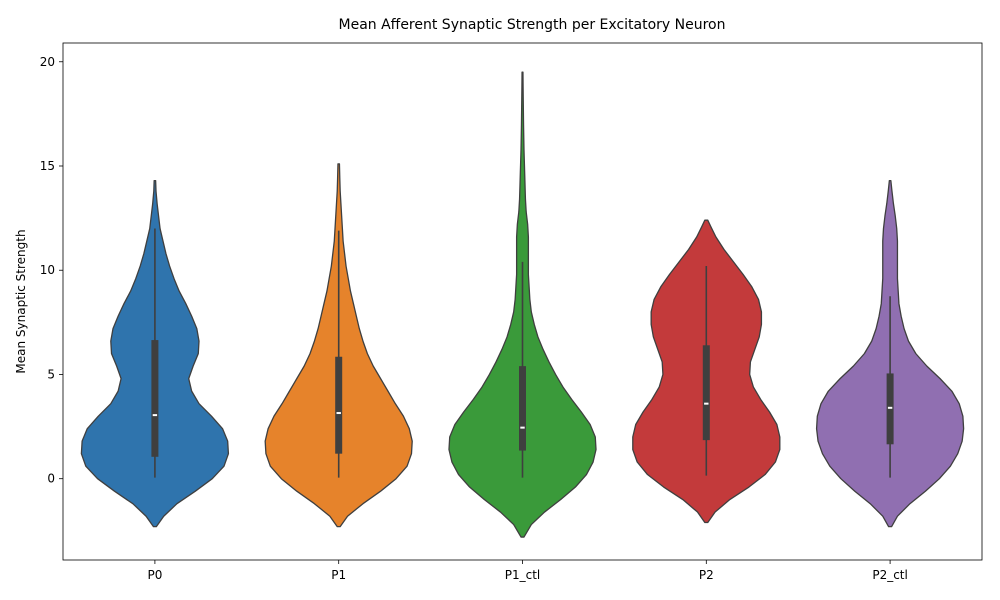 This screenshot has width=1000, height=600. Describe the element at coordinates (21, 301) in the screenshot. I see `y-axis-label: Mean Synaptic Strength` at that location.